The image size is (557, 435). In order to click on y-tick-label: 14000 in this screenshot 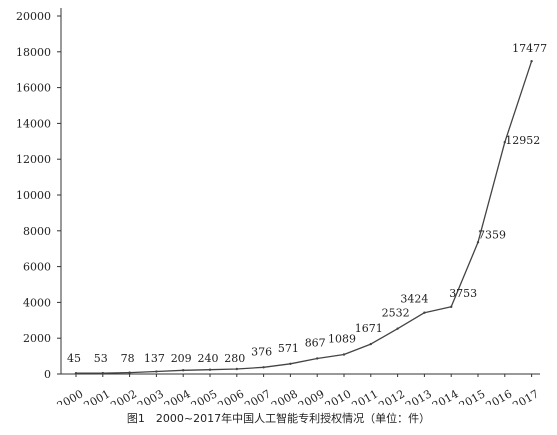, I will do `click(33, 123)`.